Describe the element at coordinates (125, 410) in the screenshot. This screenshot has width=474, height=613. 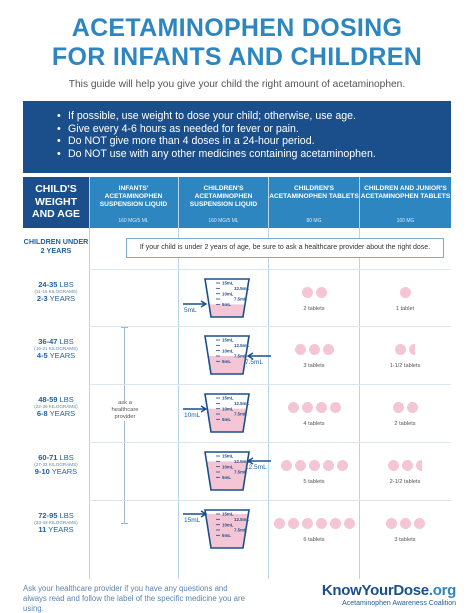
I see `ask-provider-note: ask a healthcare provider` at that location.